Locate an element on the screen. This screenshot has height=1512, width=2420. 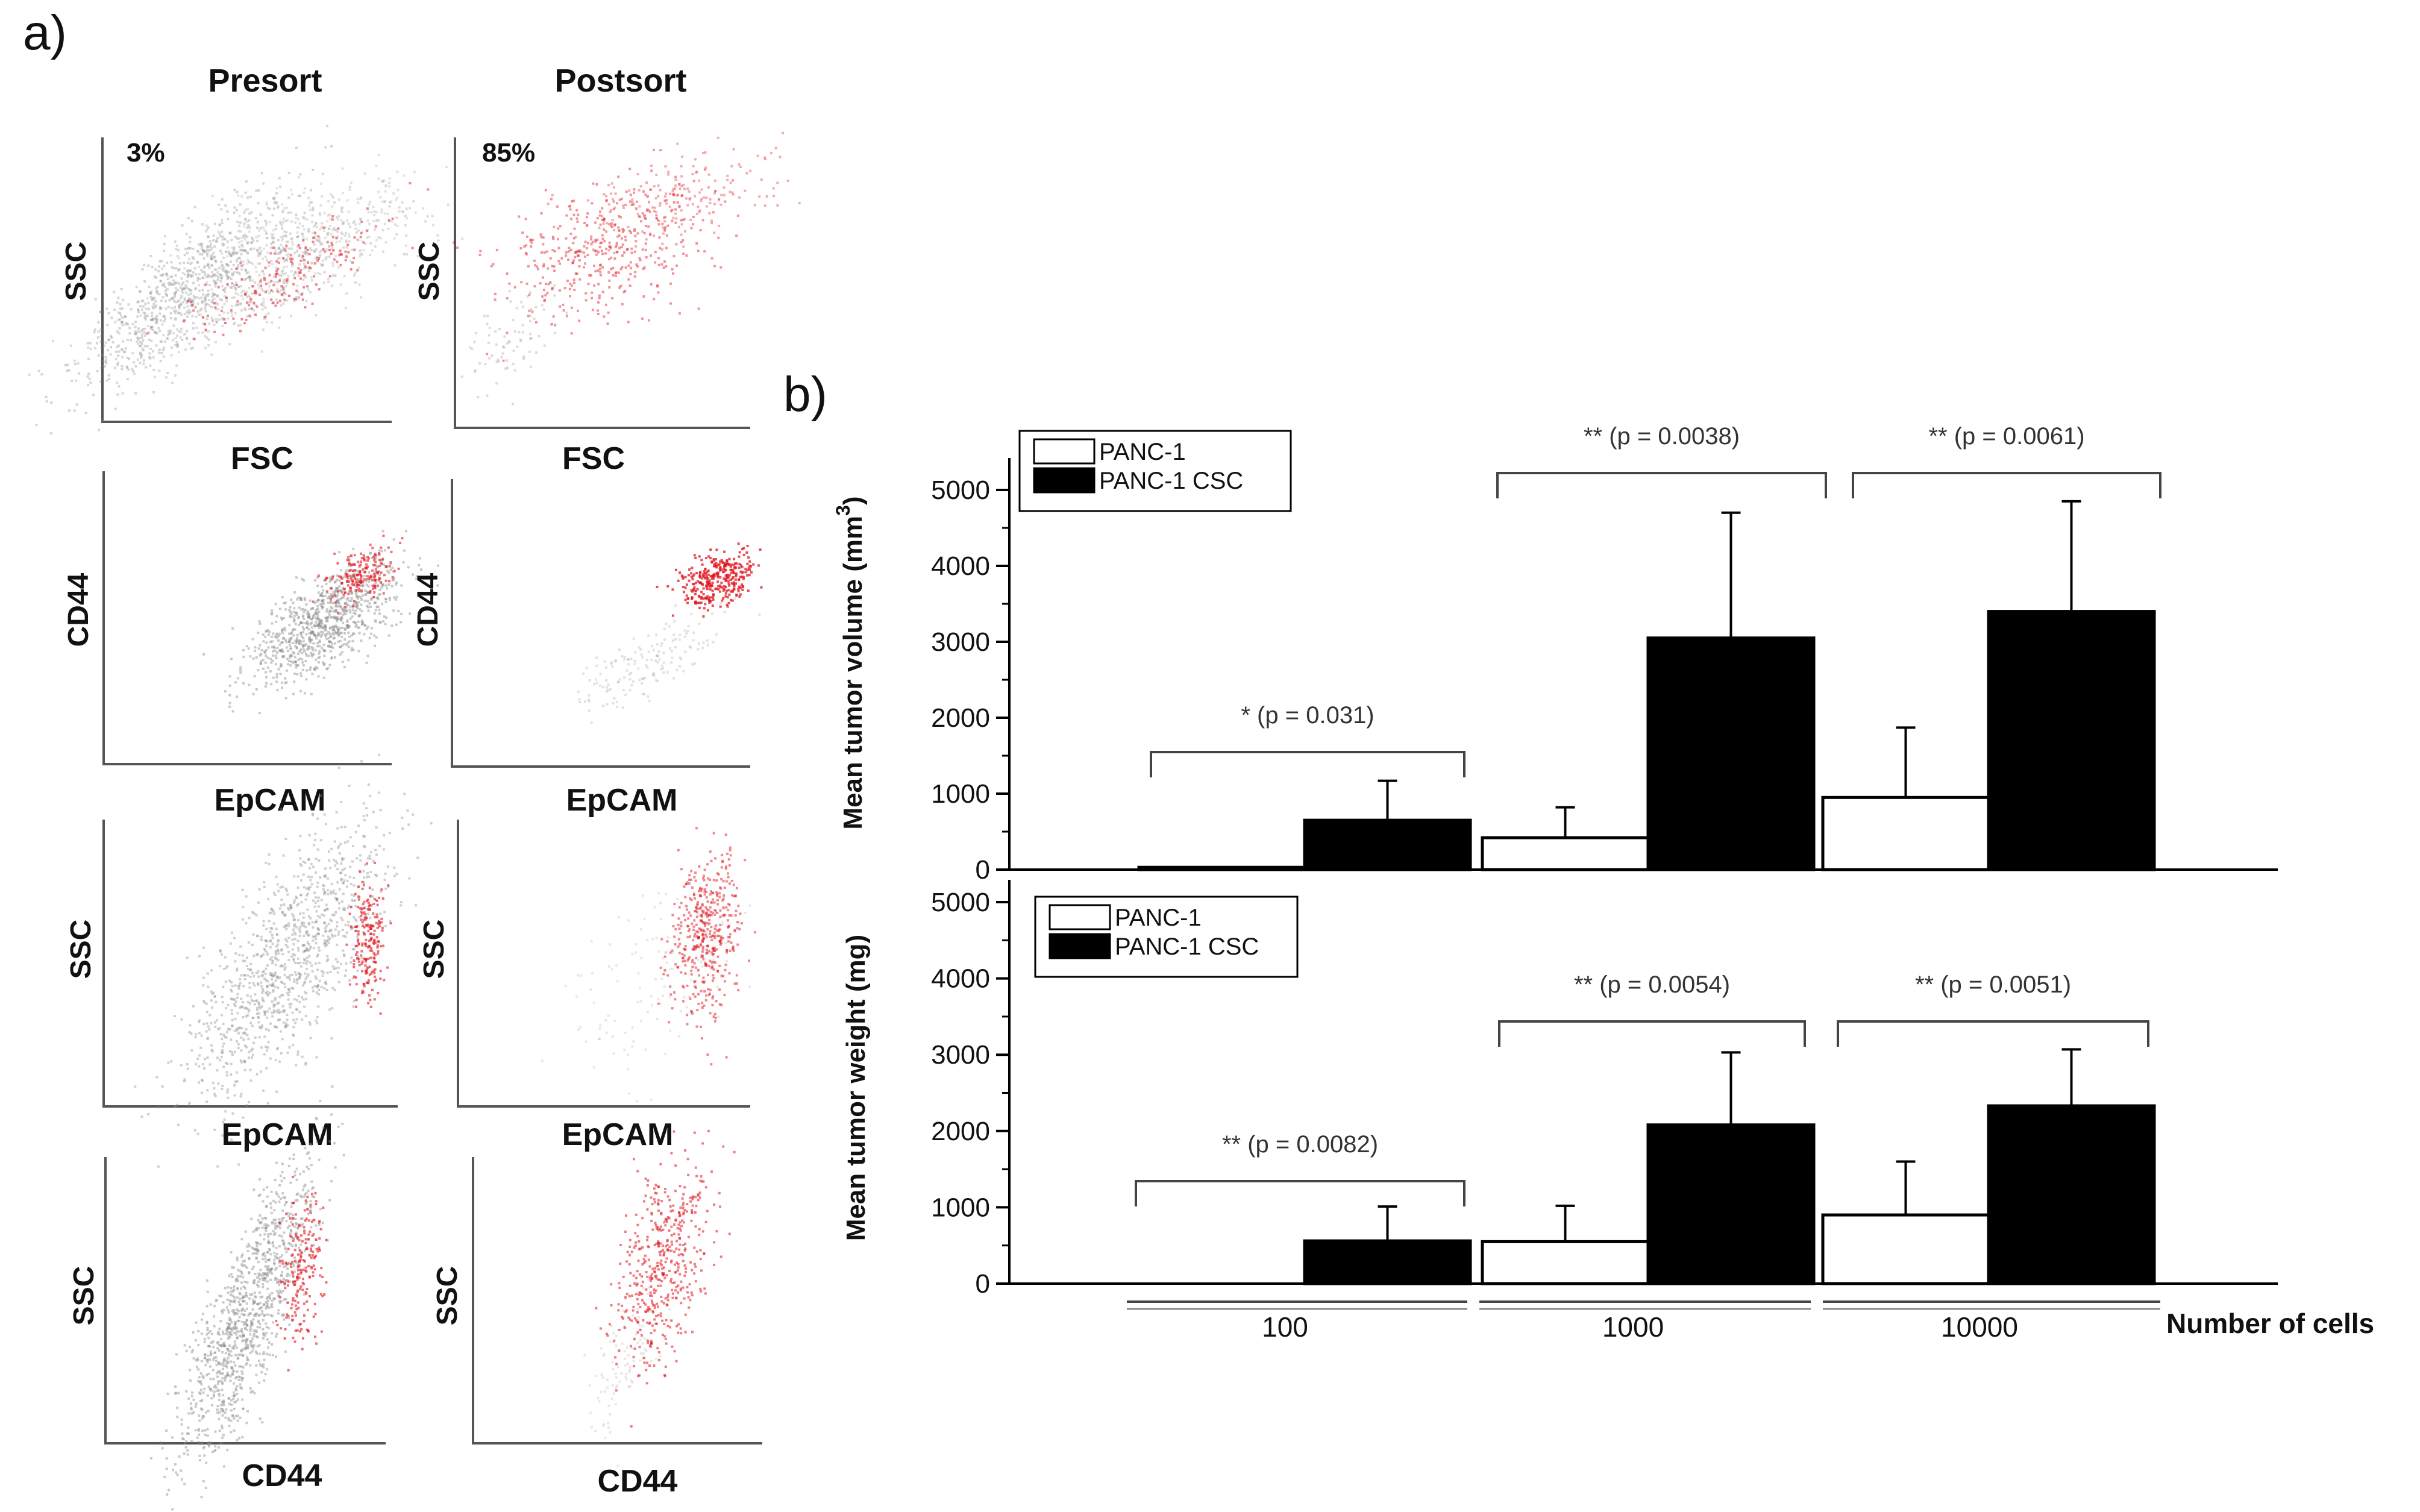
scatter-plot-postsort-ssc-epcam is located at coordinates (606, 964).